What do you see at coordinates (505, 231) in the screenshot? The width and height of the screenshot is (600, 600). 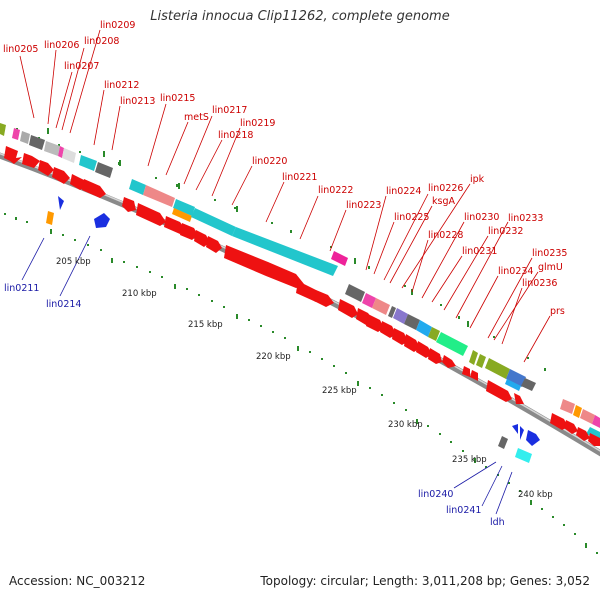 I see `gene-label: lin0232` at bounding box center [505, 231].